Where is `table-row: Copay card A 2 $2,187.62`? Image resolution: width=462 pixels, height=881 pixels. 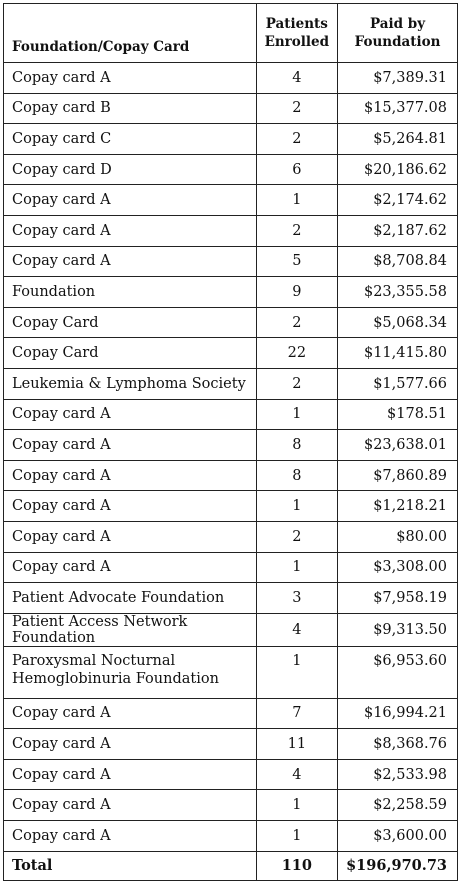 table-row: Copay card A 2 $2,187.62 is located at coordinates (230, 230).